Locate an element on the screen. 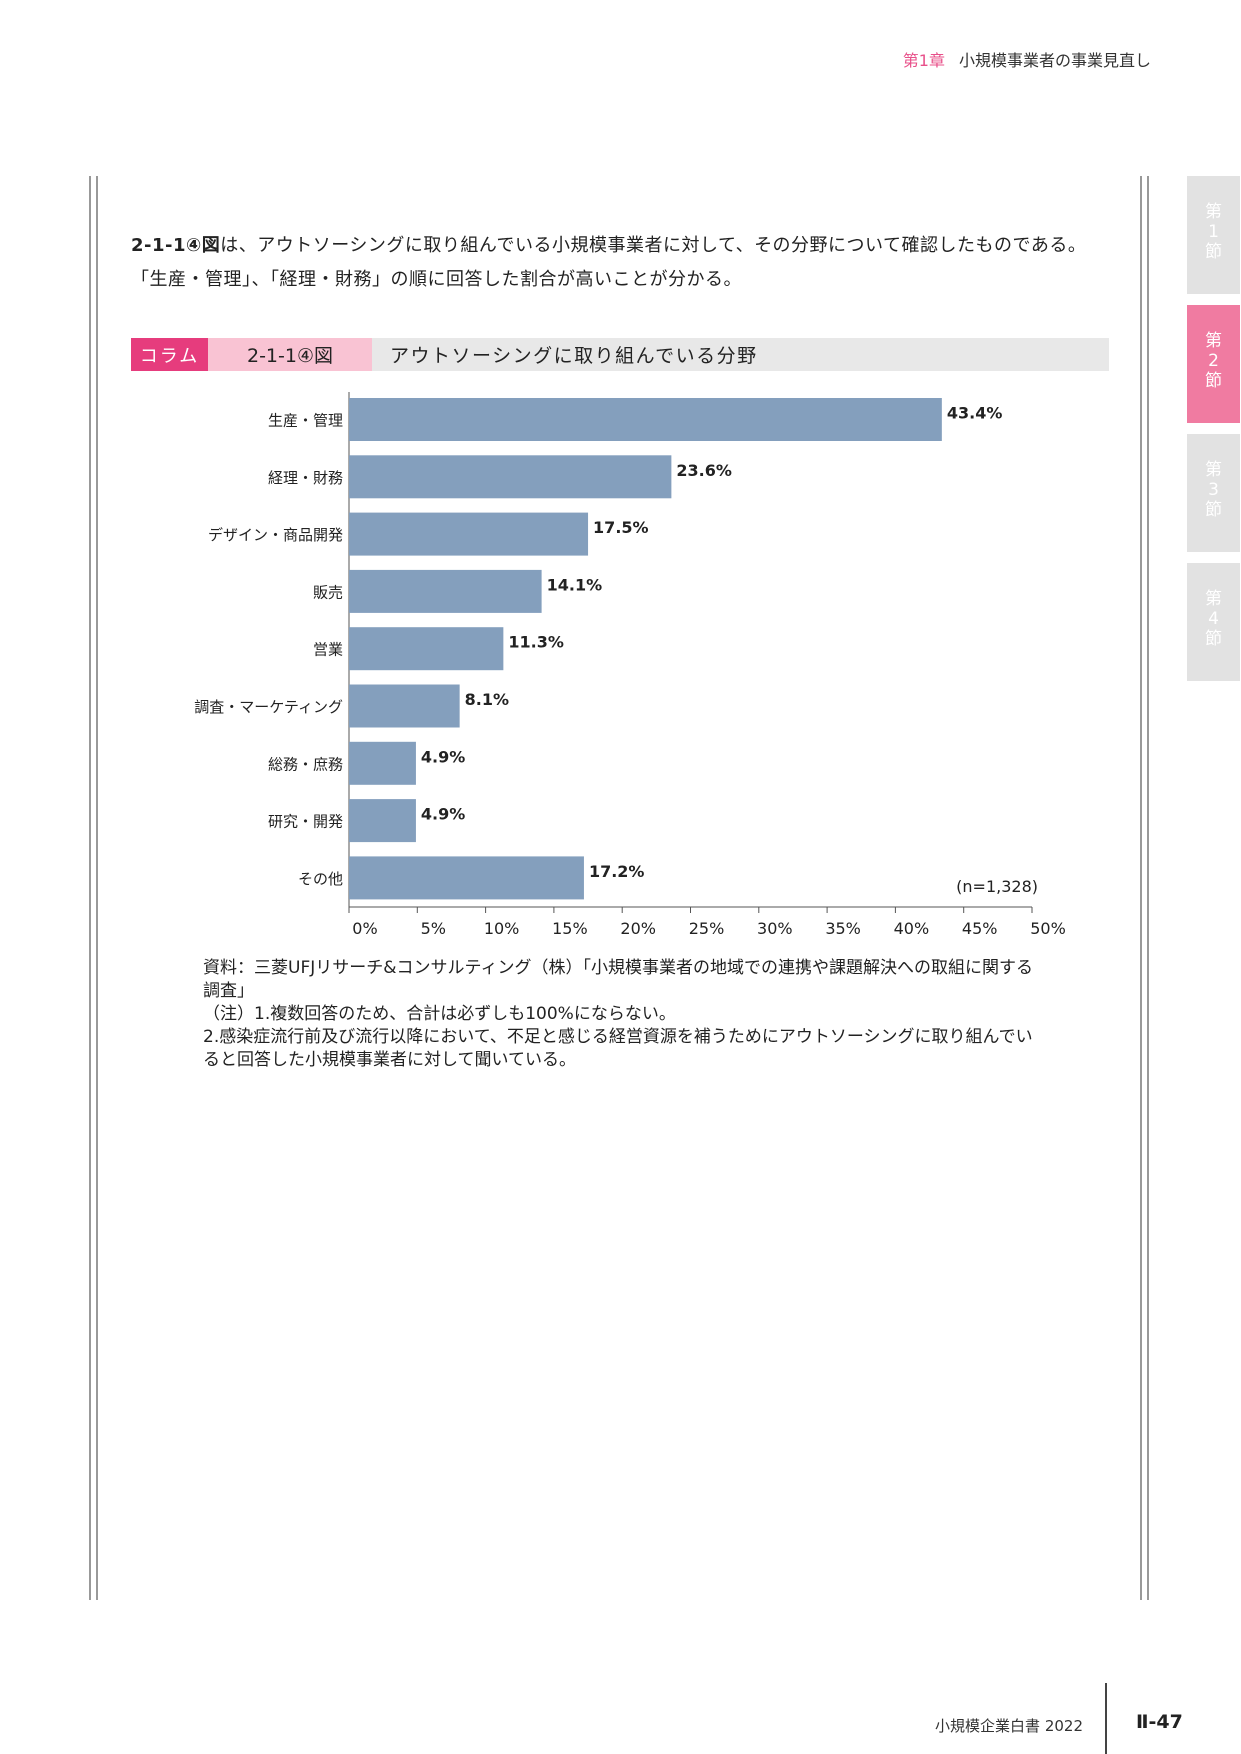 This screenshot has width=1241, height=1754. figure-number: 2-1-1④図 is located at coordinates (290, 354).